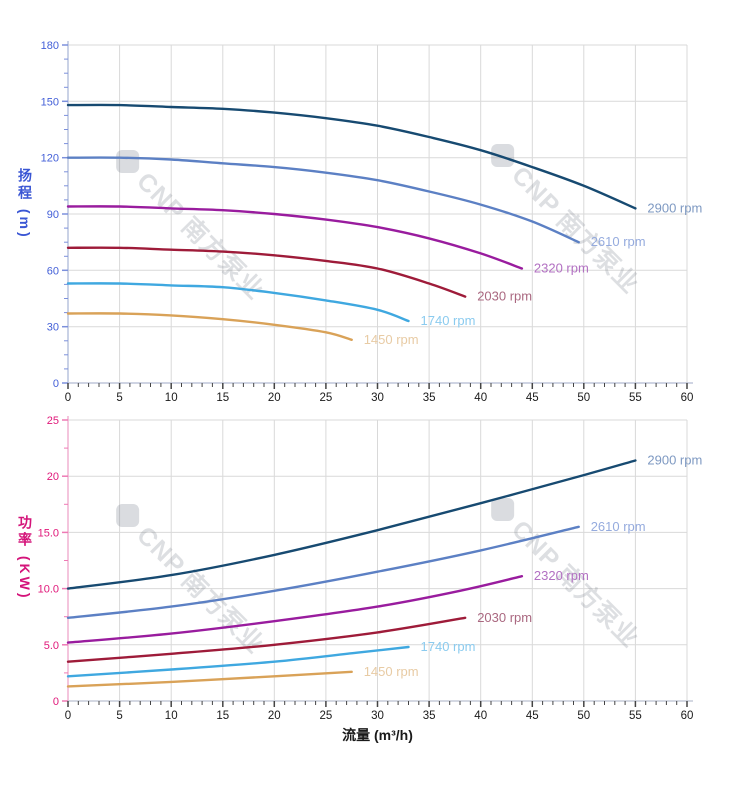 The width and height of the screenshot is (752, 797). I want to click on flow-axis-title: 流量 (m³/h), so click(377, 735).